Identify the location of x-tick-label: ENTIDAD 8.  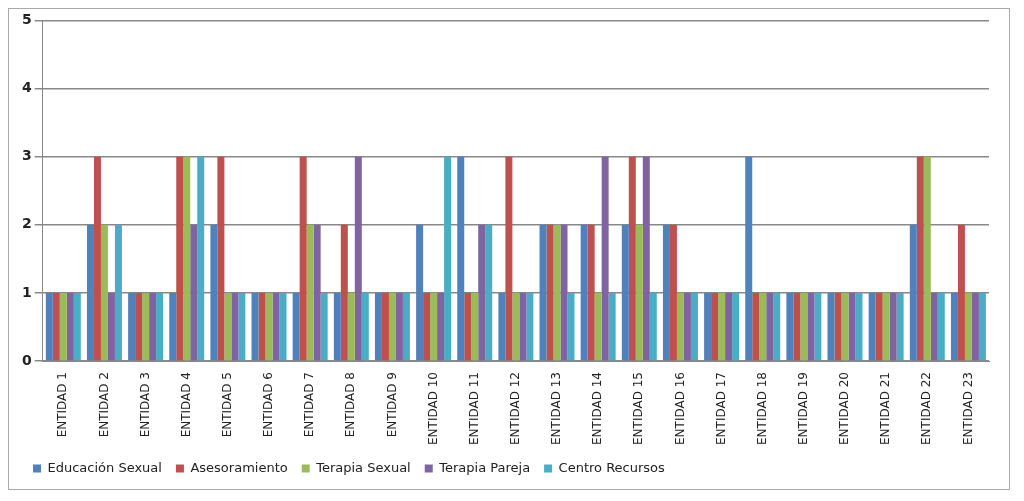
(350, 405).